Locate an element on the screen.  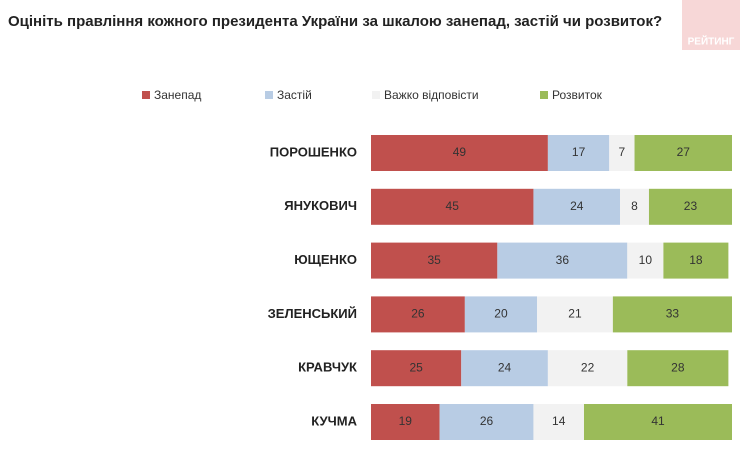
value-label: 36 is located at coordinates (563, 260).